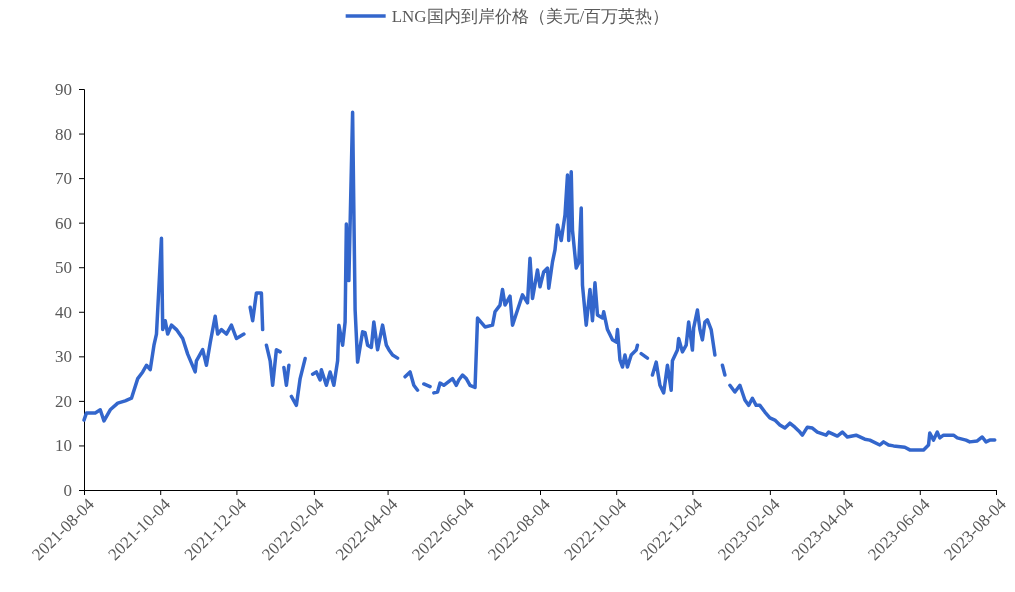 This screenshot has height=592, width=1015. Describe the element at coordinates (63, 268) in the screenshot. I see `y-tick-label: 50` at that location.